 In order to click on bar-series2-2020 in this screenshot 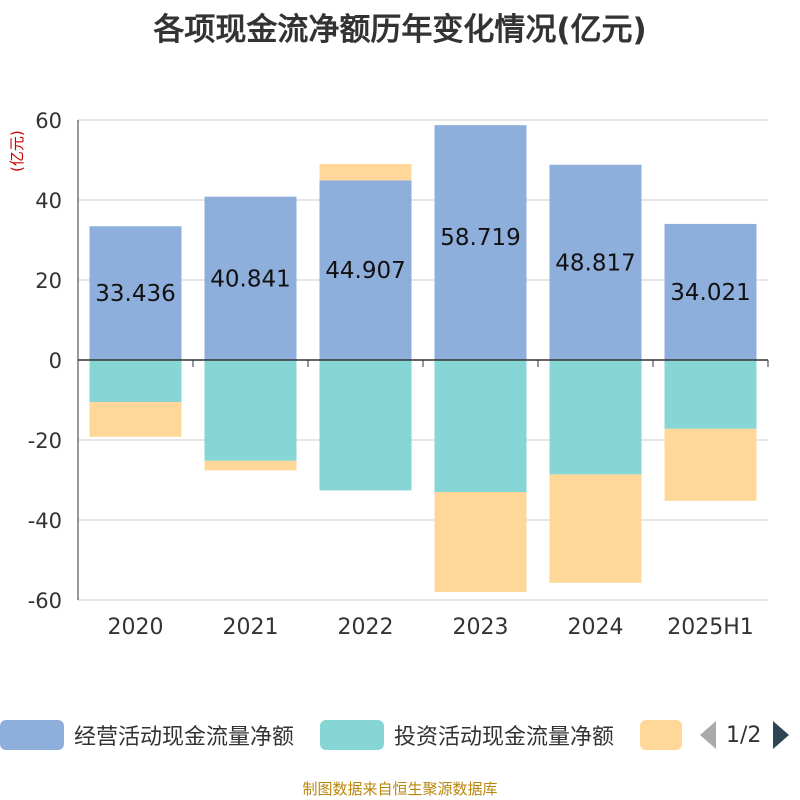, I will do `click(135, 381)`.